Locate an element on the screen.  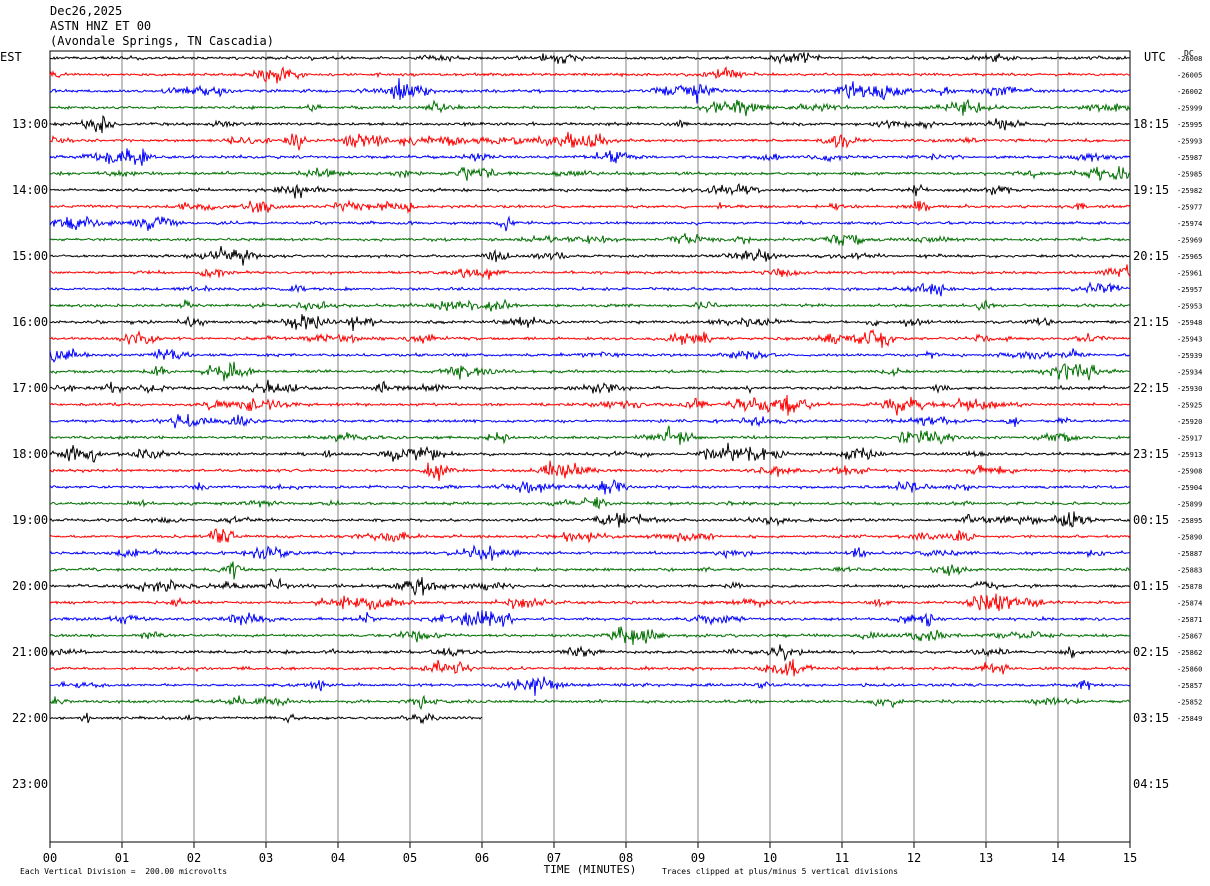
x-tick-label: 13 is located at coordinates (986, 858).